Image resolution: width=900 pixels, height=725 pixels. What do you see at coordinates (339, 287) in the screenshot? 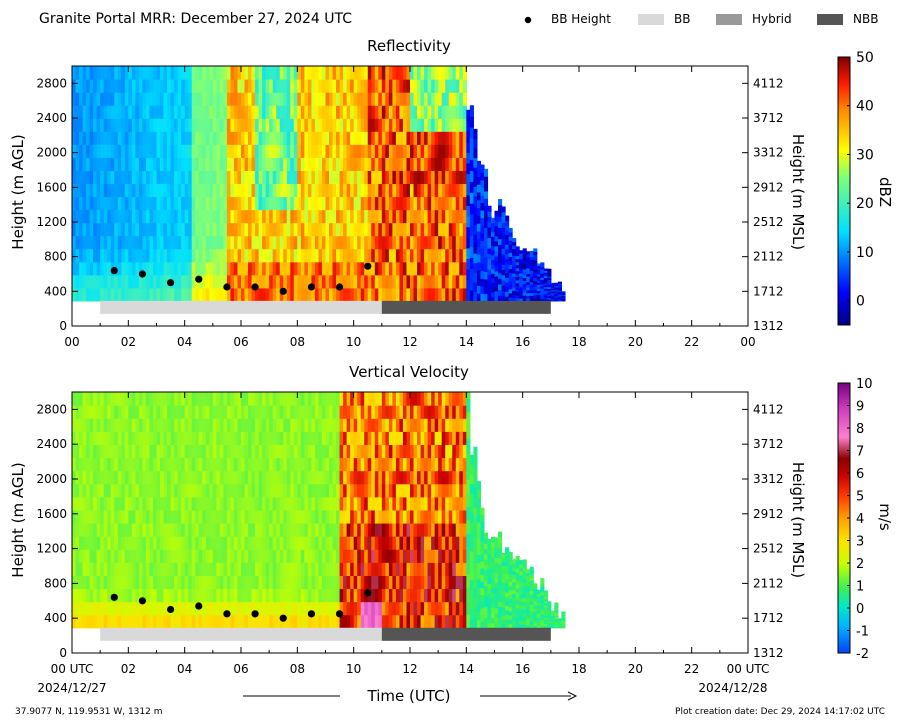
I see `bb-height-point` at bounding box center [339, 287].